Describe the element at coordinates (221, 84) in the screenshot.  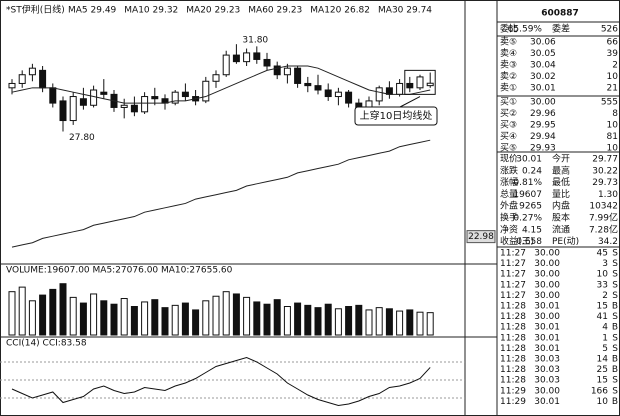
I see `ma-line` at that location.